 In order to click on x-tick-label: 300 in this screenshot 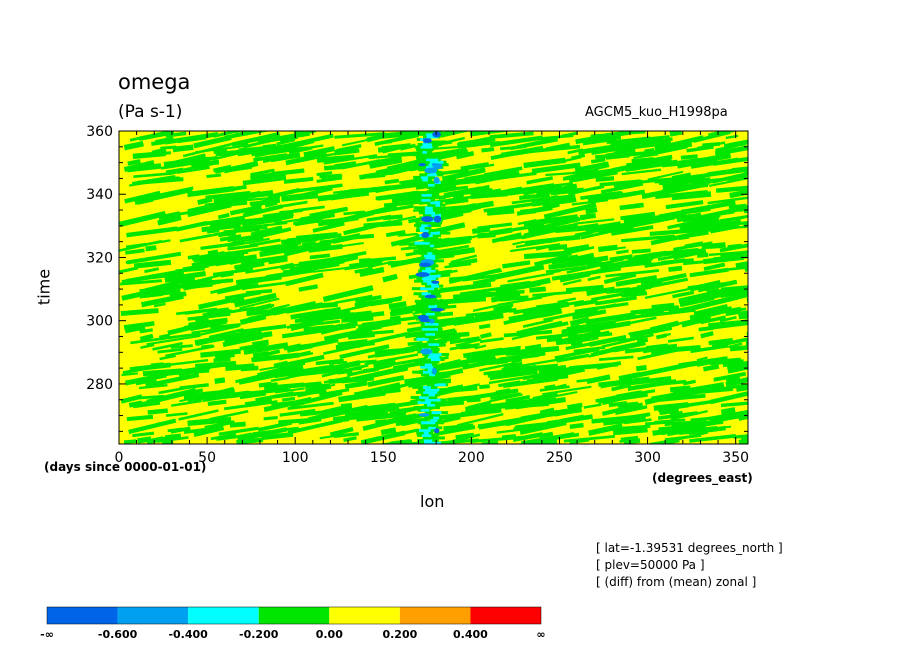, I will do `click(647, 458)`.